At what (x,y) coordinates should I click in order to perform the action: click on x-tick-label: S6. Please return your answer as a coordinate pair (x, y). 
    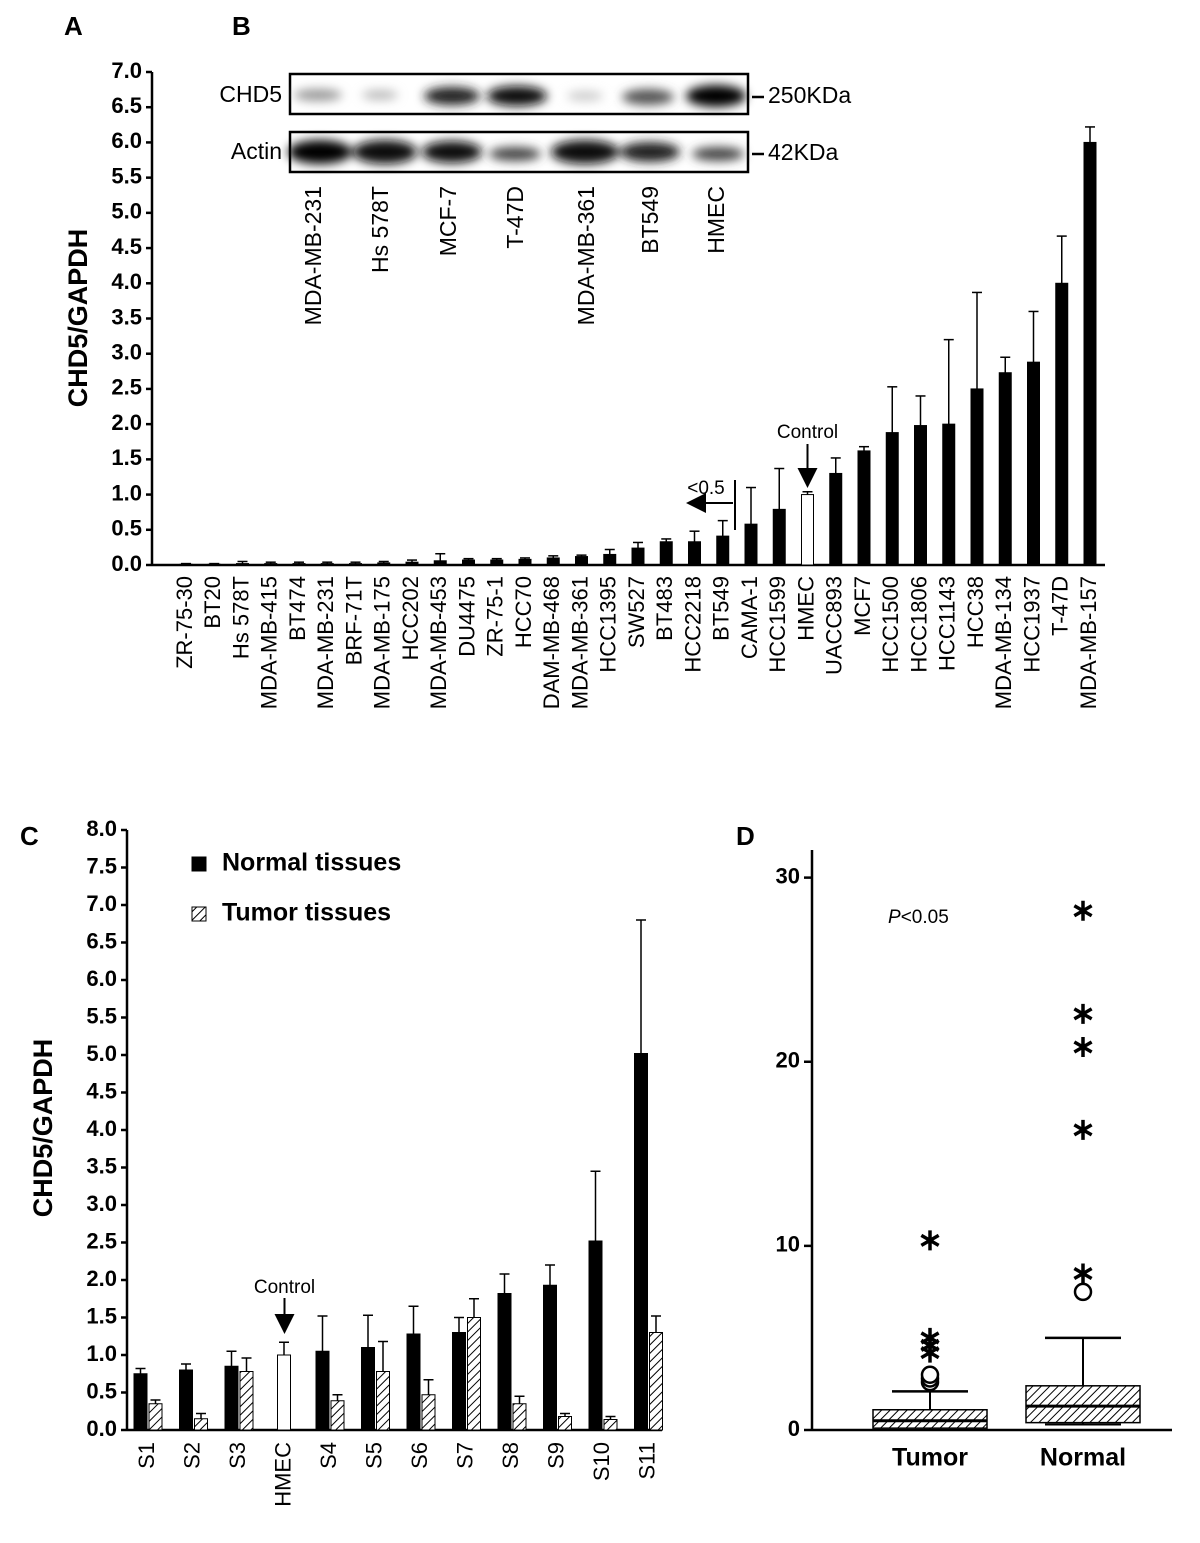
    Looking at the image, I should click on (419, 1455).